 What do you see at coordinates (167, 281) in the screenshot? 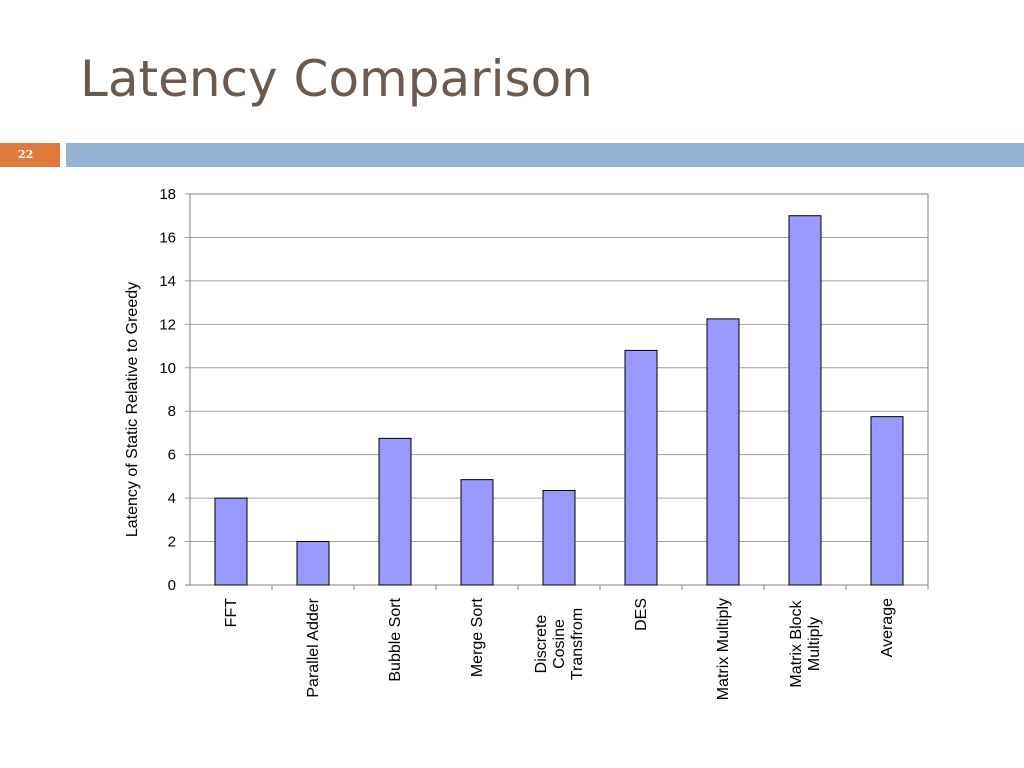
I see `y-tick-label: 14` at bounding box center [167, 281].